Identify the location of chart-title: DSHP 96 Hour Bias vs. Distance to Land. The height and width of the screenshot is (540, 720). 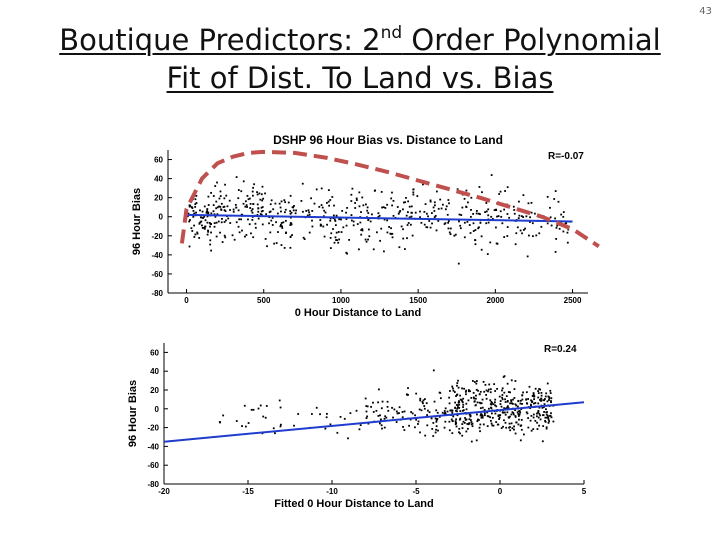
(388, 140).